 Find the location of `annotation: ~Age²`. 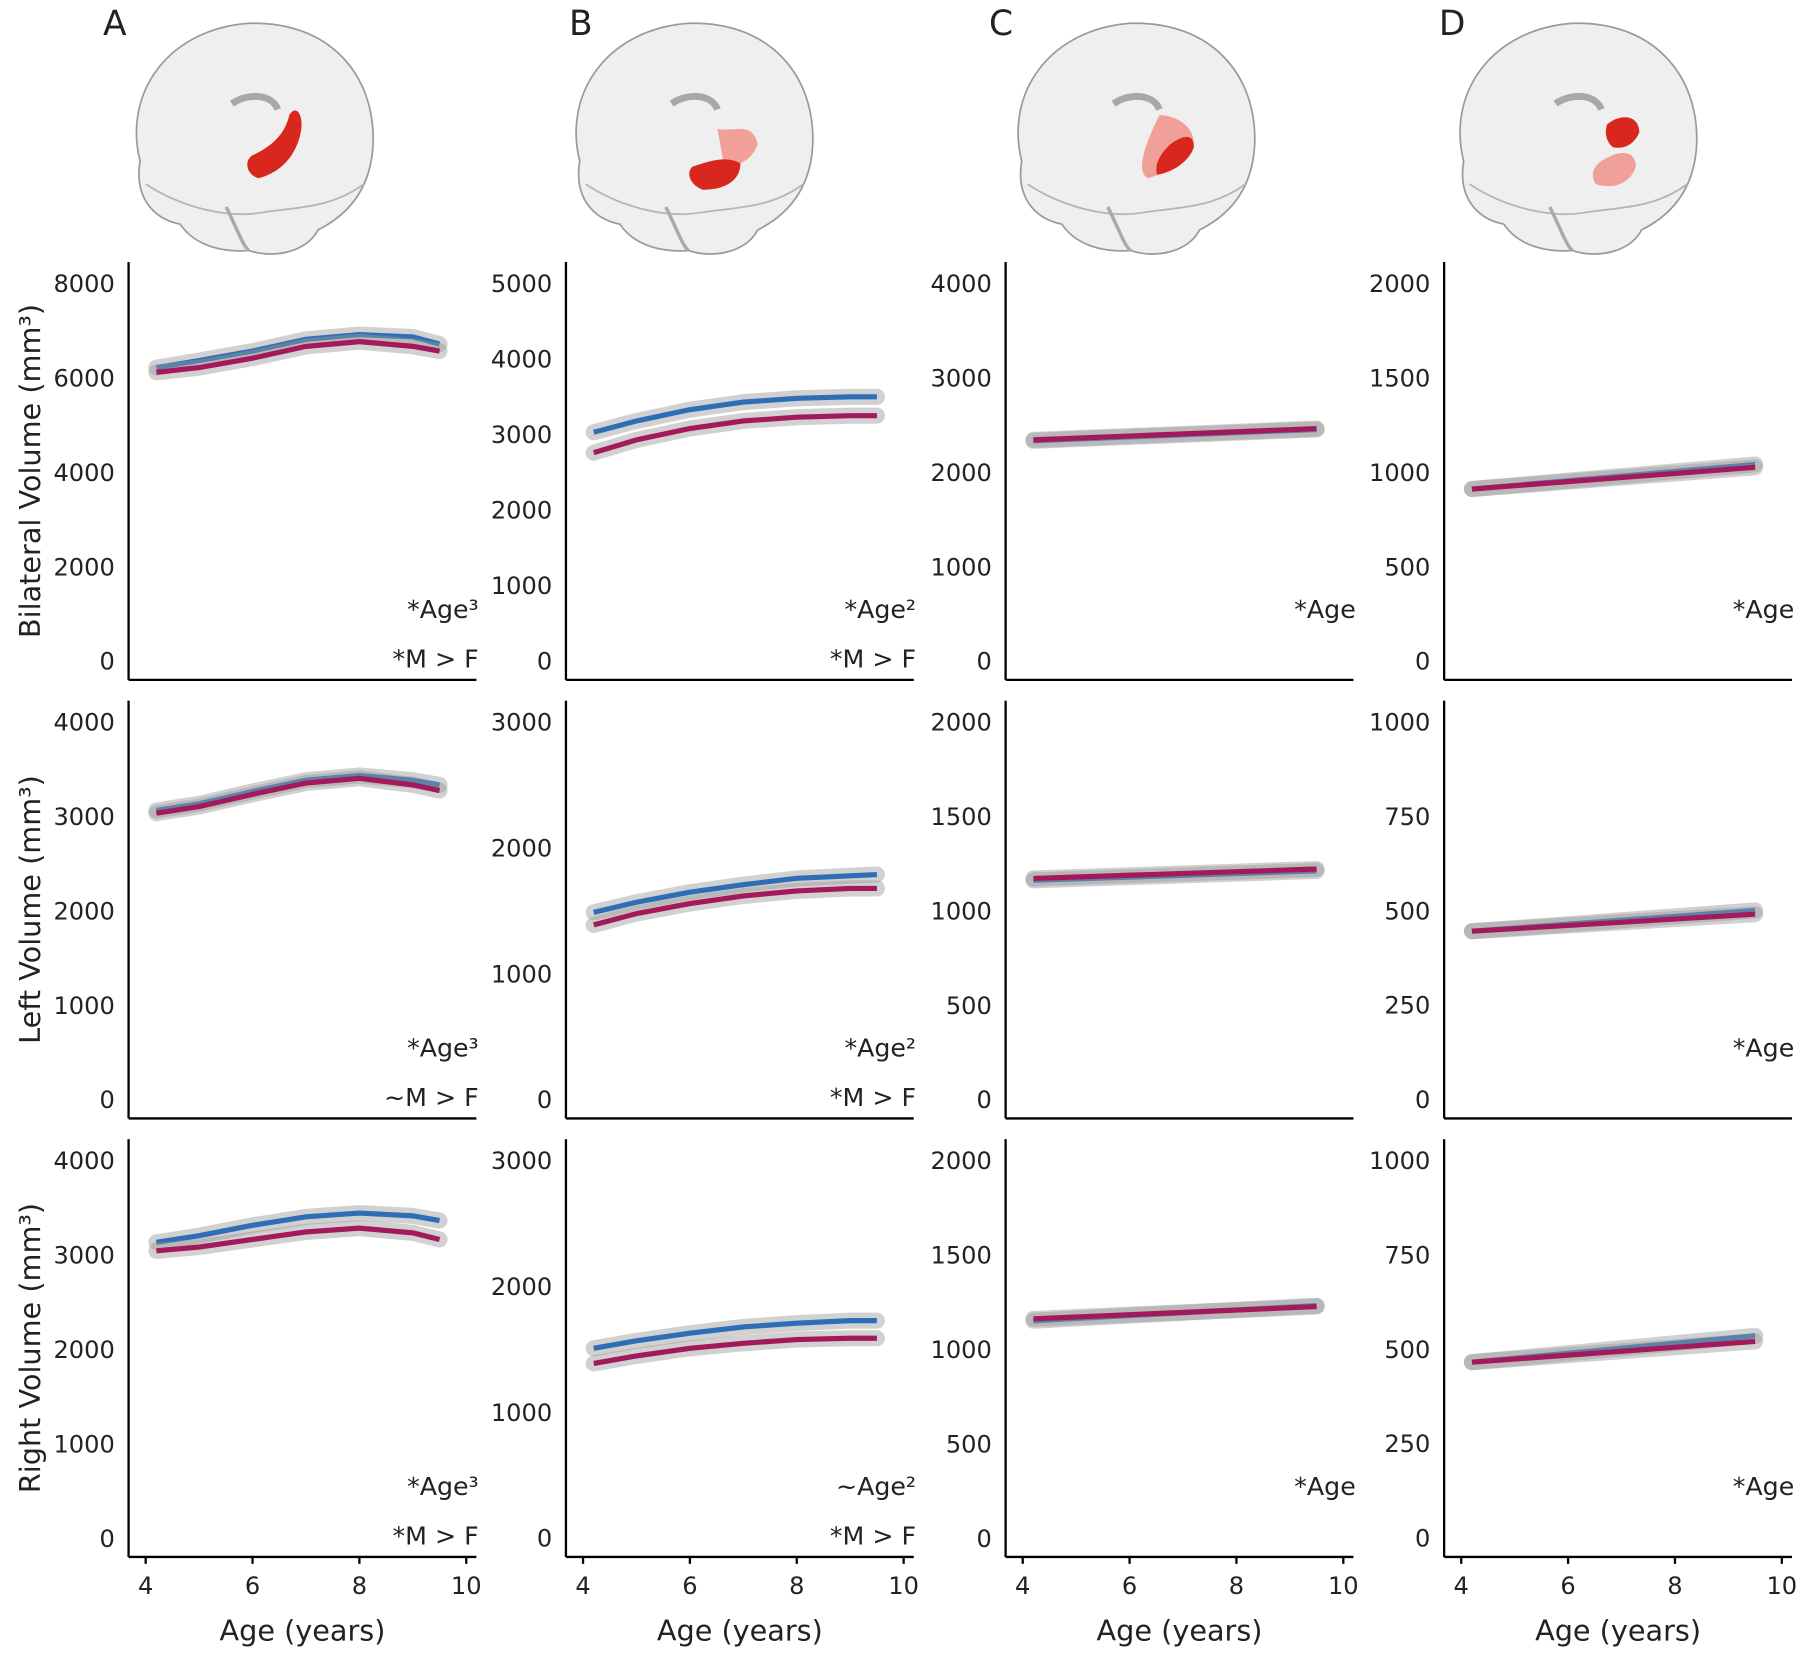

annotation: ~Age² is located at coordinates (876, 1486).